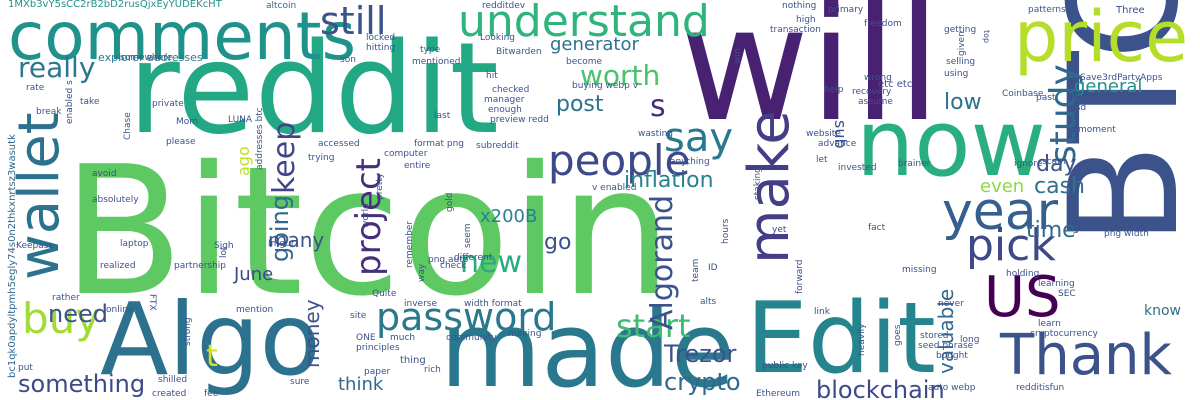  Describe the element at coordinates (403, 338) in the screenshot. I see `word: much` at that location.